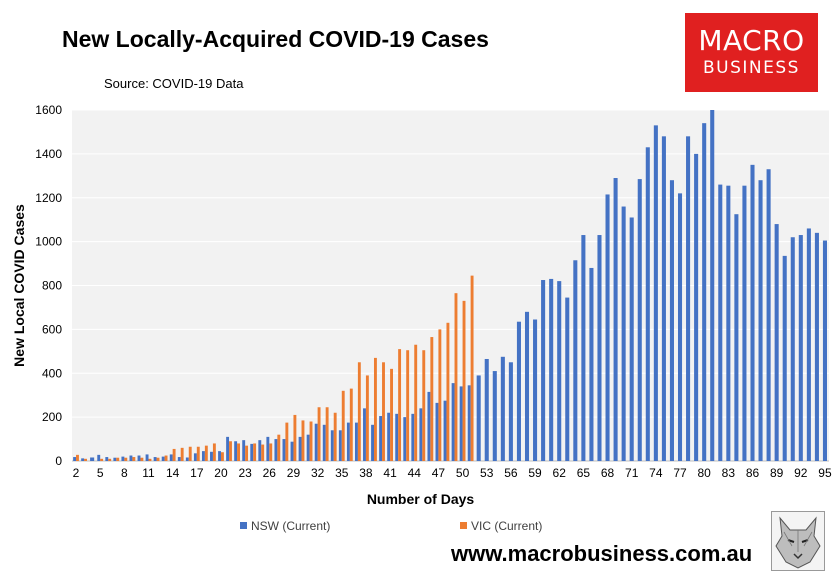  What do you see at coordinates (602, 553) in the screenshot?
I see `website-url: www.macrobusiness.com.au` at bounding box center [602, 553].